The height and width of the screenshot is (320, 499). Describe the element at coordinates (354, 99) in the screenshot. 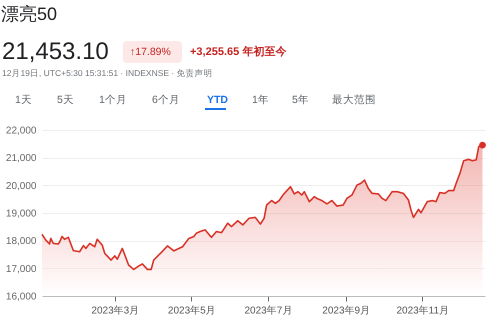

I see `text: 最大范围` at that location.